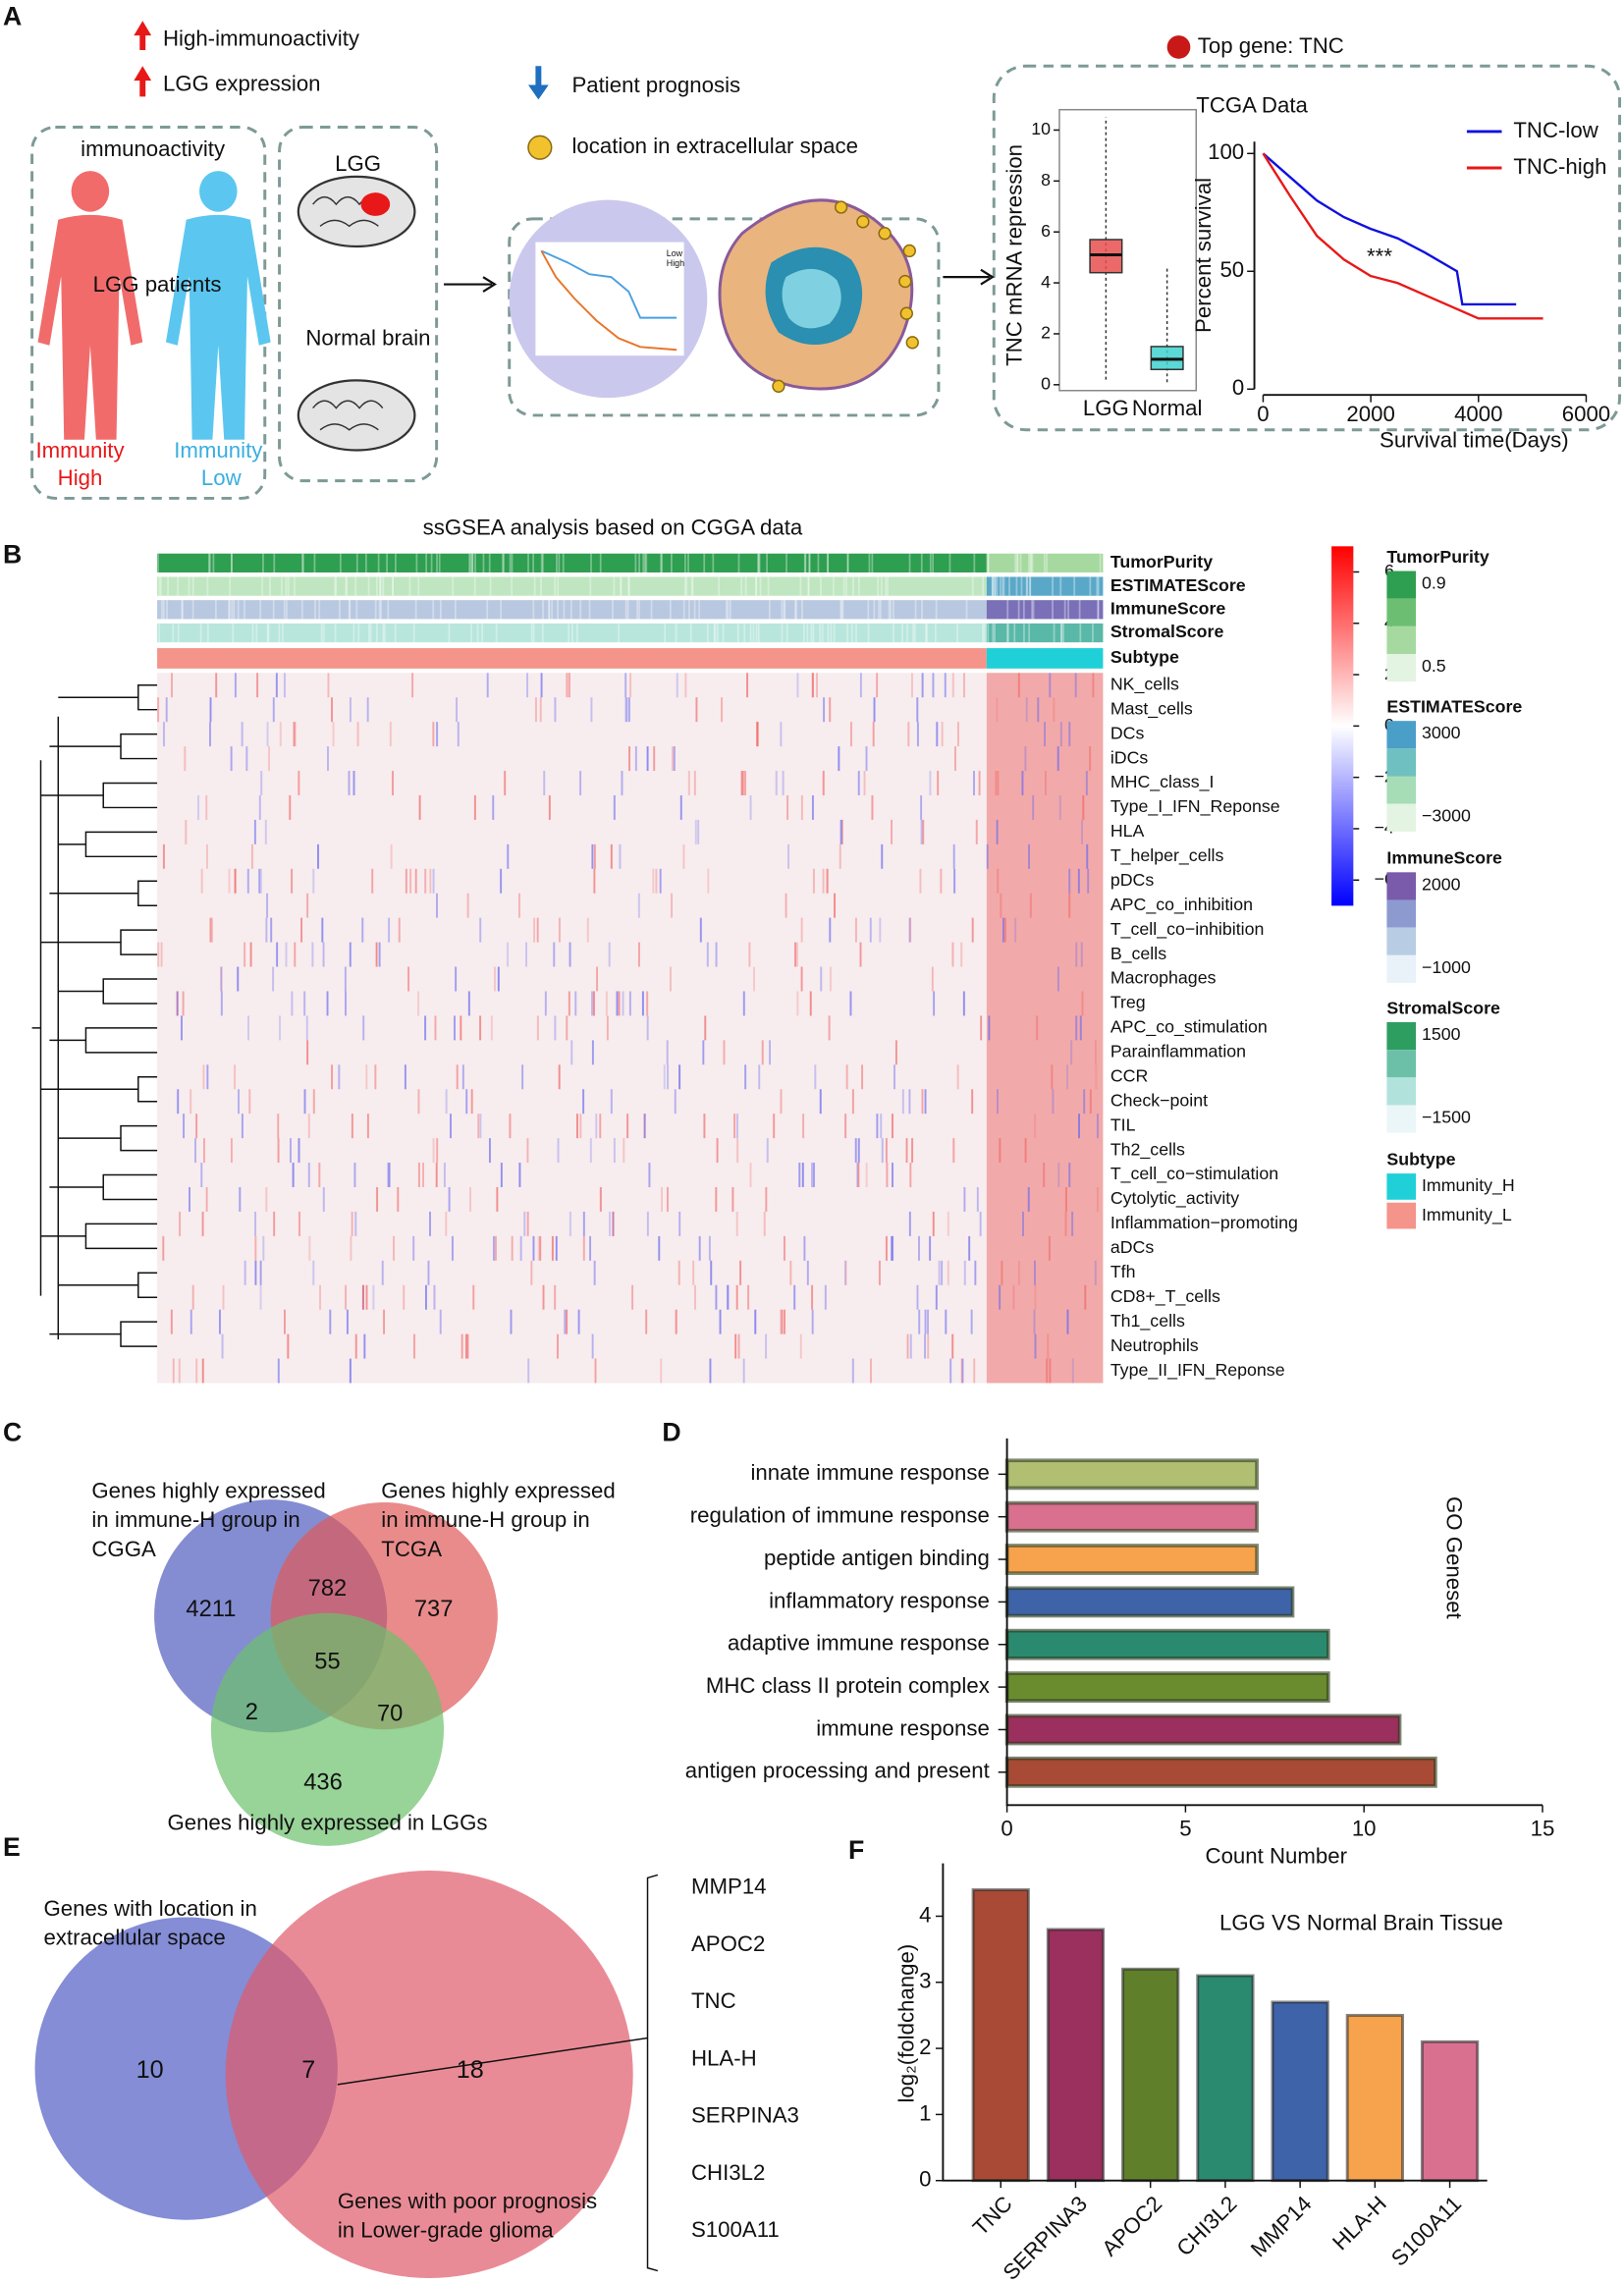 The width and height of the screenshot is (1624, 2283). Describe the element at coordinates (652, 2073) in the screenshot. I see `bracket` at that location.